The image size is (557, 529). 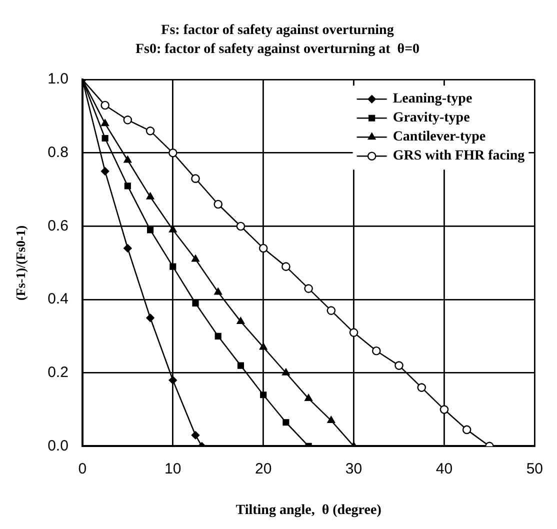 I want to click on x-tick-label: 10, so click(x=173, y=469).